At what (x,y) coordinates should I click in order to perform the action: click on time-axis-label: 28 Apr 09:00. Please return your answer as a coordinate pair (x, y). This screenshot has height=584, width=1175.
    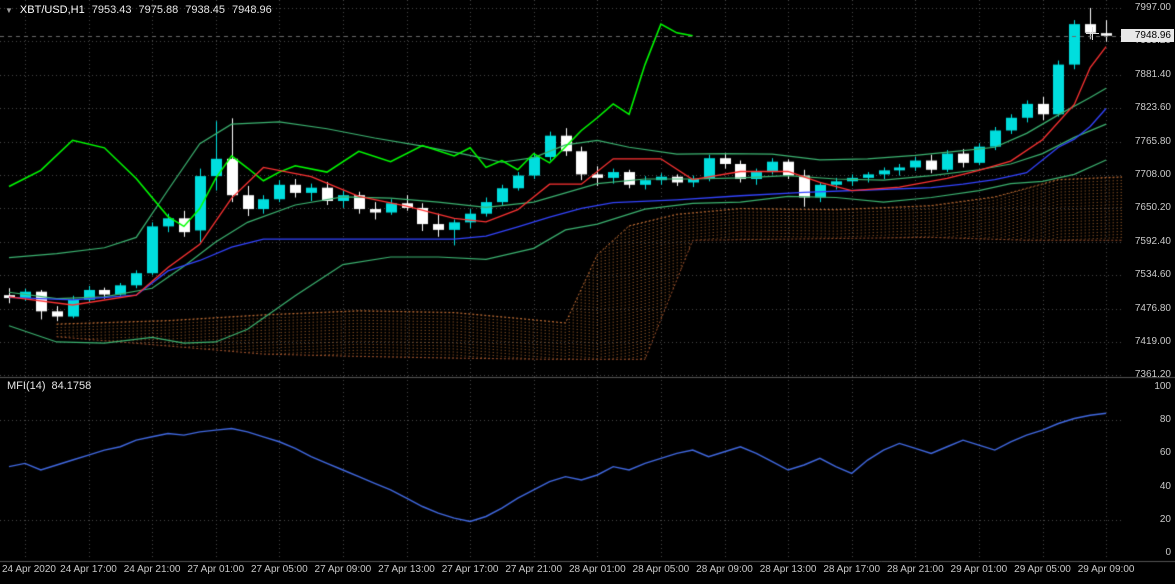
    Looking at the image, I should click on (724, 569).